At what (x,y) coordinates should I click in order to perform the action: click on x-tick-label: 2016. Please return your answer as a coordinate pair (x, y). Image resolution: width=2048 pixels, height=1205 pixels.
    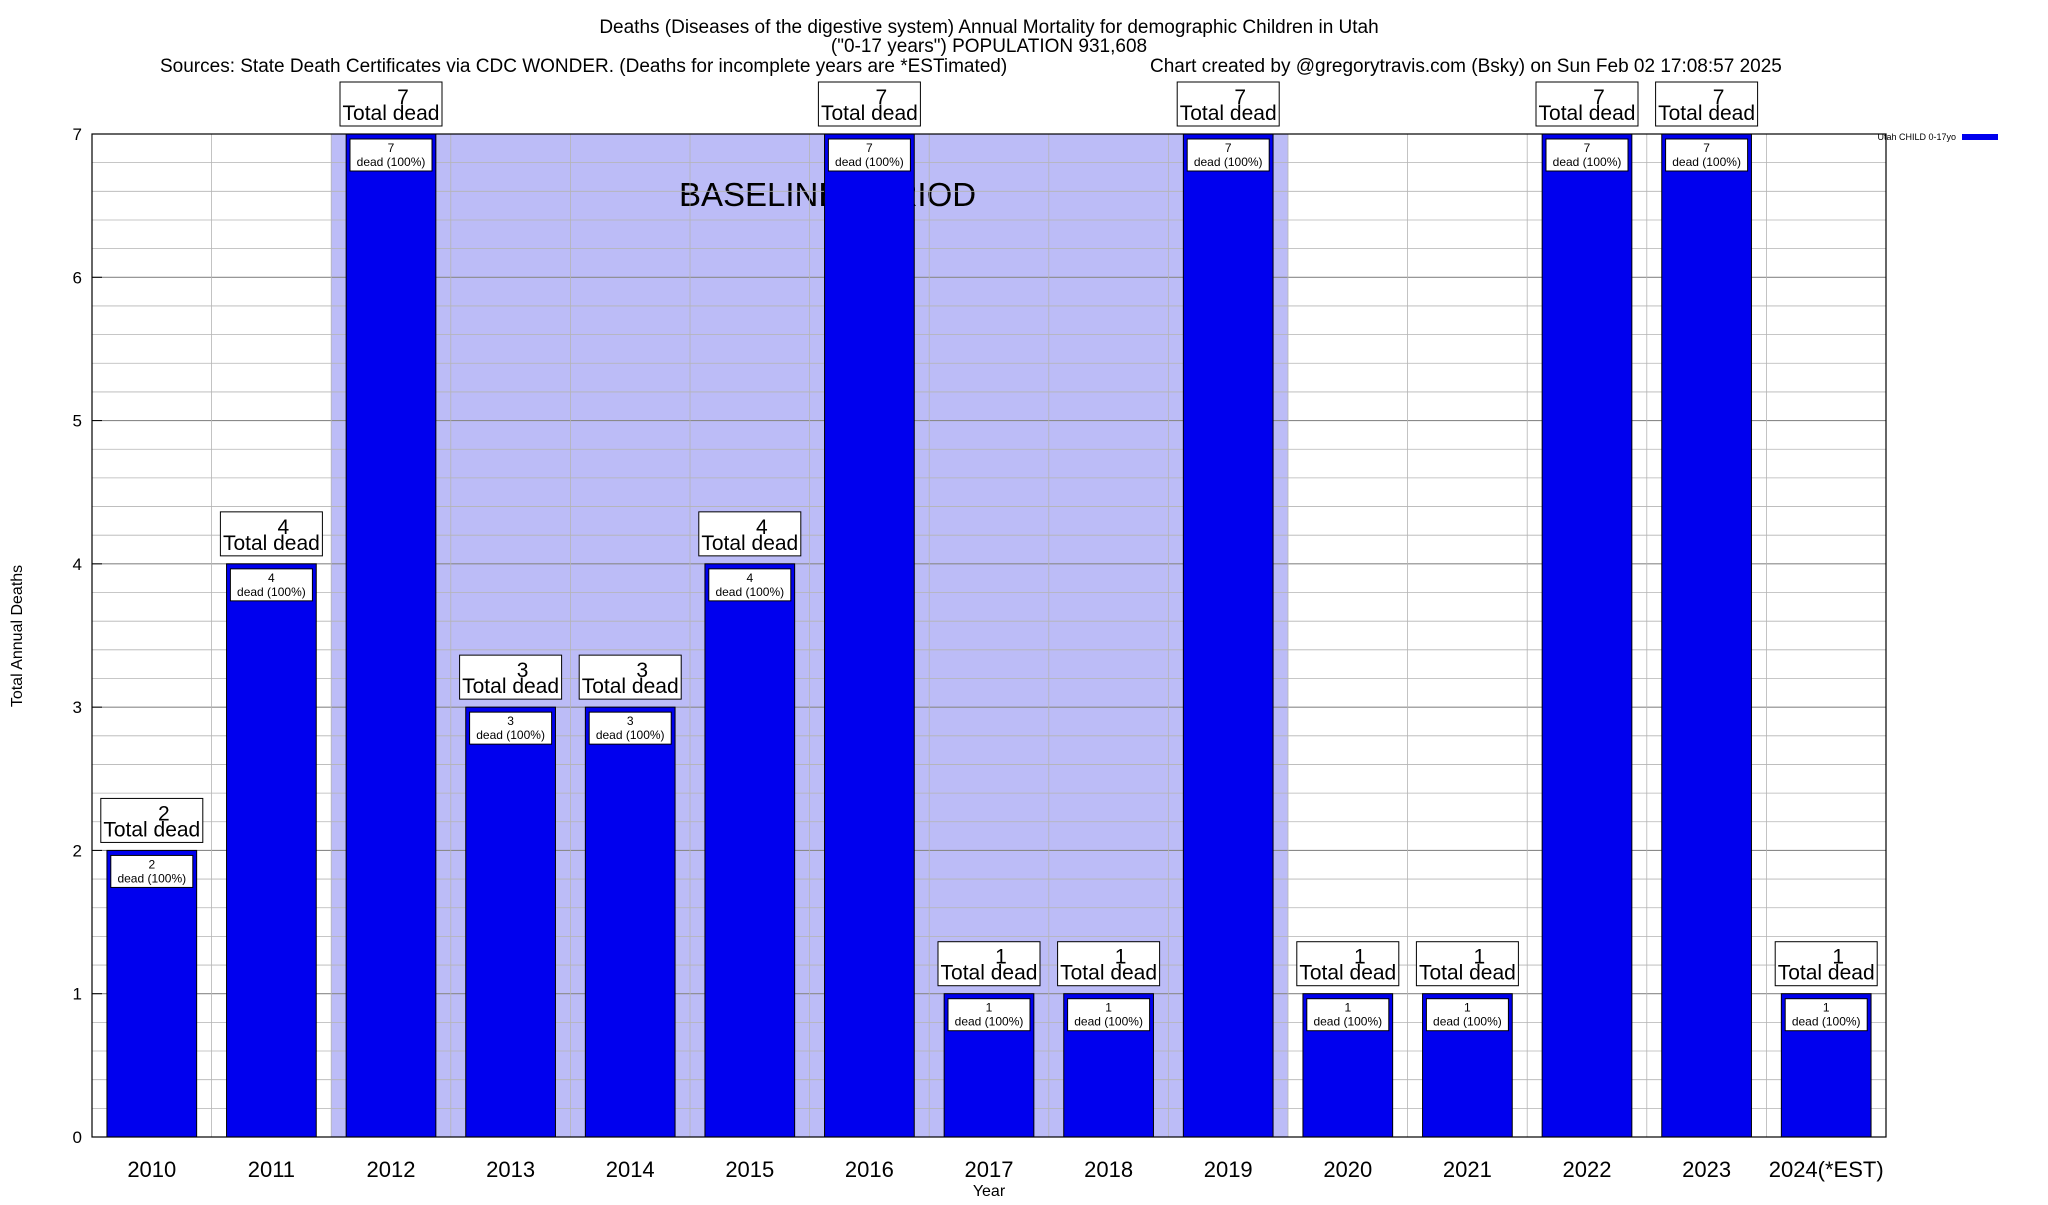
    Looking at the image, I should click on (869, 1169).